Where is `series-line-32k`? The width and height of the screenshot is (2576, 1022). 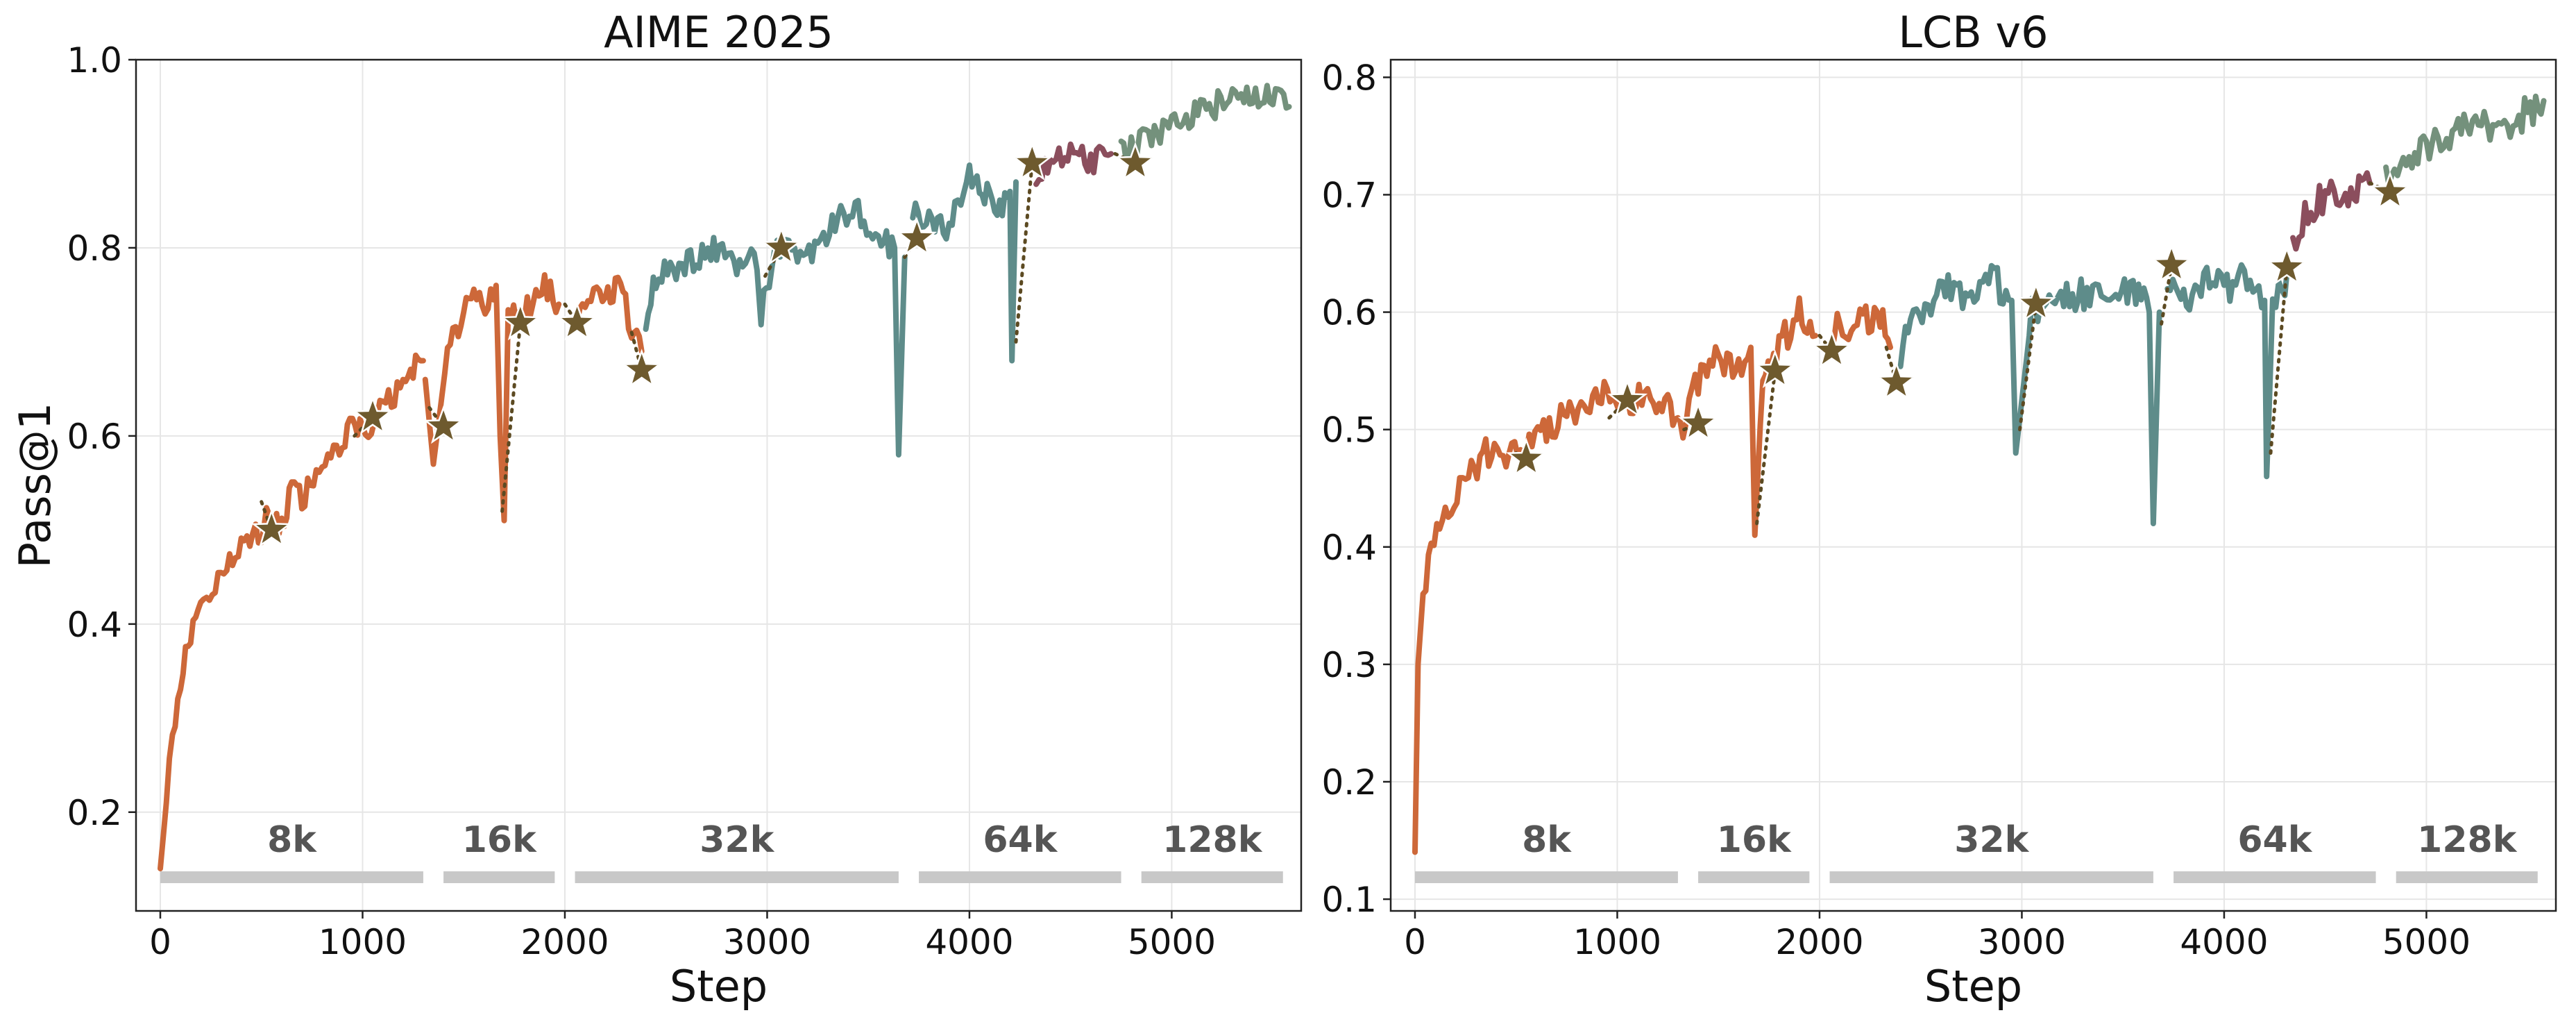
series-line-32k is located at coordinates (2029, 394).